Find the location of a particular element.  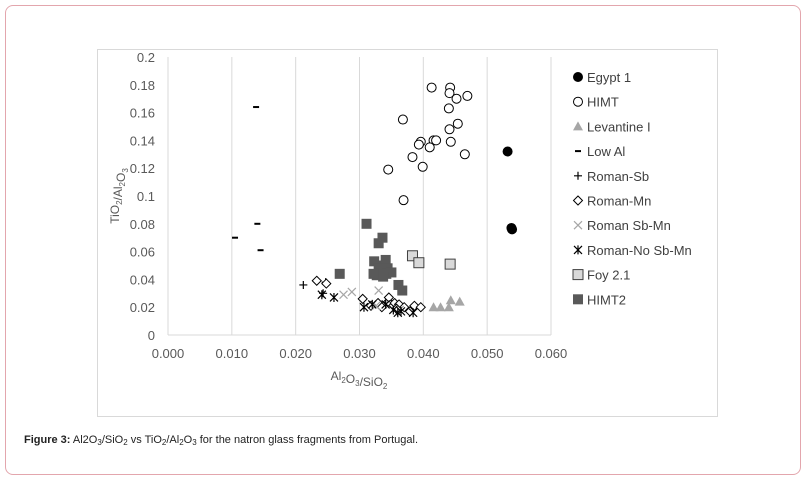

series-roman-mn is located at coordinates (368, 296).